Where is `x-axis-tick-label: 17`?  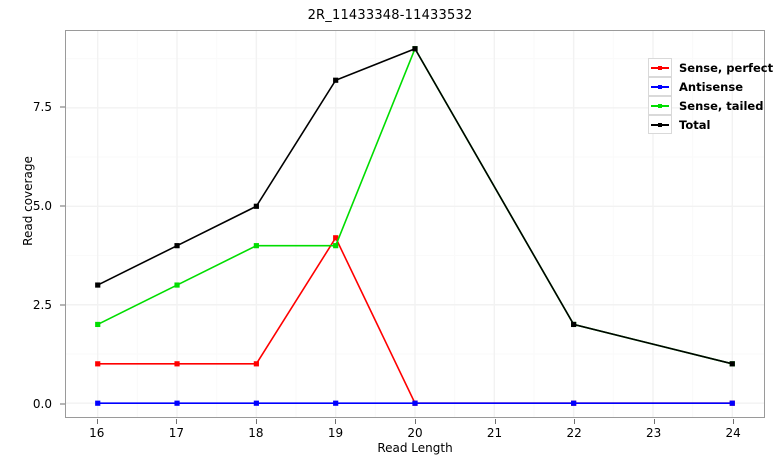
x-axis-tick-label: 17 is located at coordinates (176, 433).